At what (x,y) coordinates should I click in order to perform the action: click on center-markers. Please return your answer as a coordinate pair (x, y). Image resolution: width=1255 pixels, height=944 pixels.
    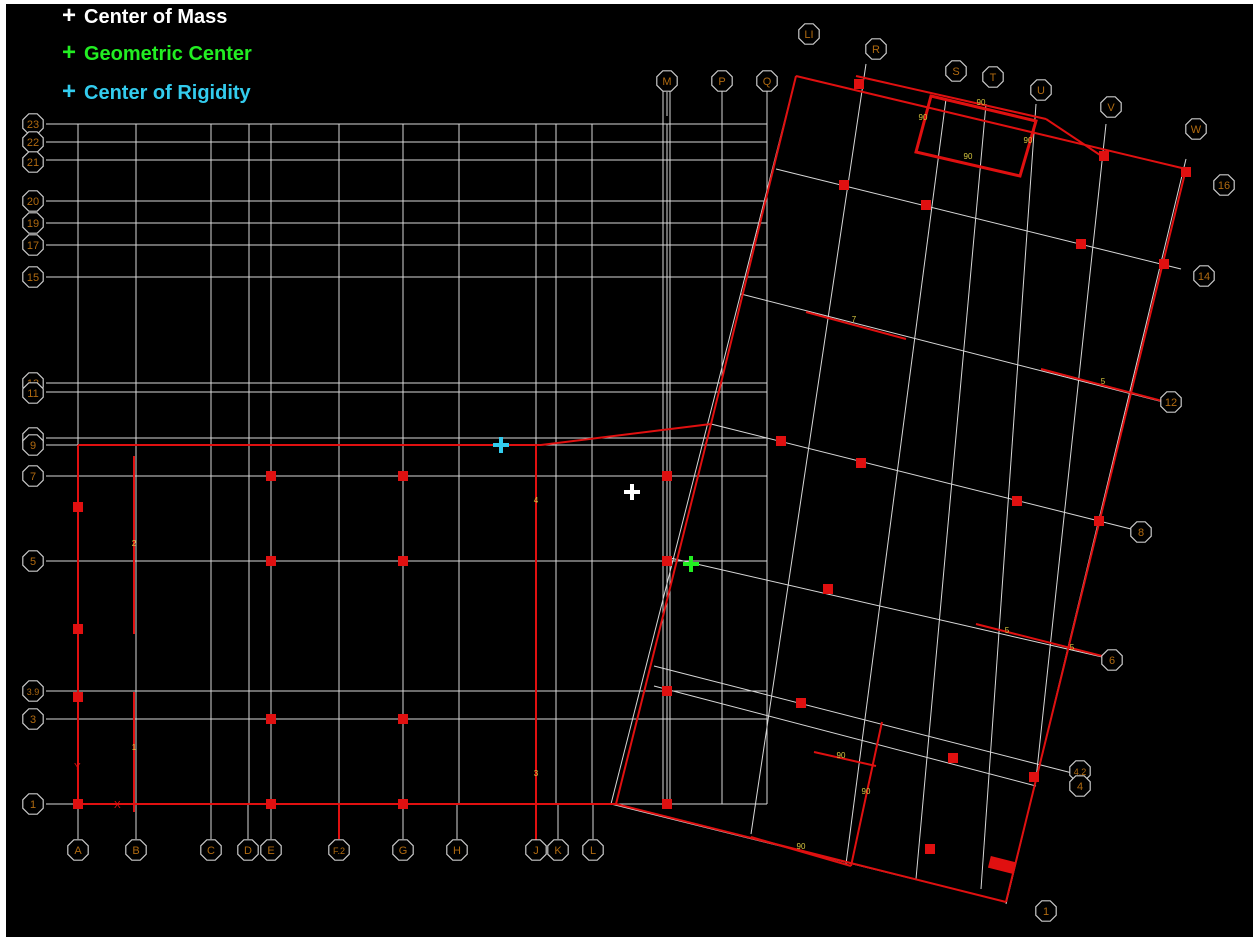
    Looking at the image, I should click on (596, 504).